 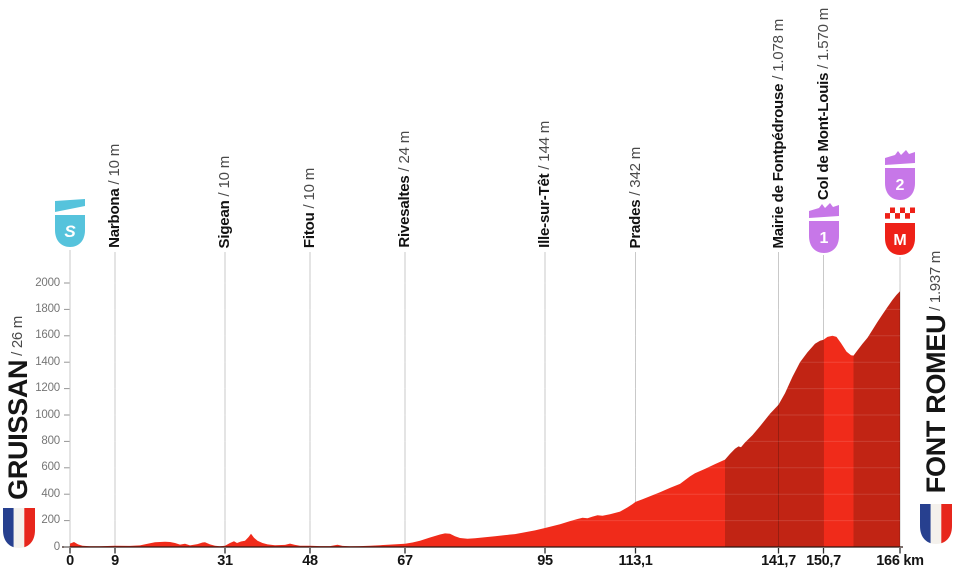 What do you see at coordinates (310, 561) in the screenshot?
I see `x-tick-label-48: 48` at bounding box center [310, 561].